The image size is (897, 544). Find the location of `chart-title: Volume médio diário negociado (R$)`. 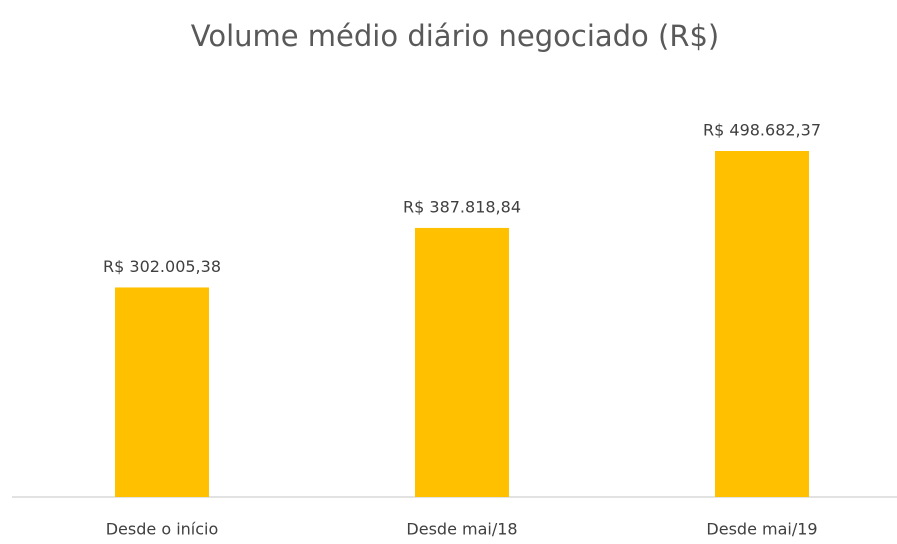

chart-title: Volume médio diário negociado (R$) is located at coordinates (455, 36).